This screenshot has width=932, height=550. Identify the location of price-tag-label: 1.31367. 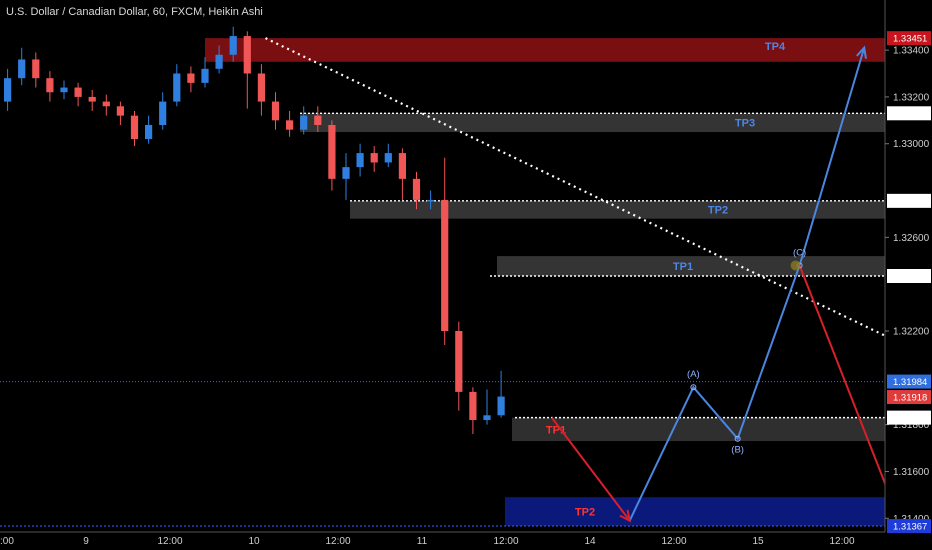
(910, 527).